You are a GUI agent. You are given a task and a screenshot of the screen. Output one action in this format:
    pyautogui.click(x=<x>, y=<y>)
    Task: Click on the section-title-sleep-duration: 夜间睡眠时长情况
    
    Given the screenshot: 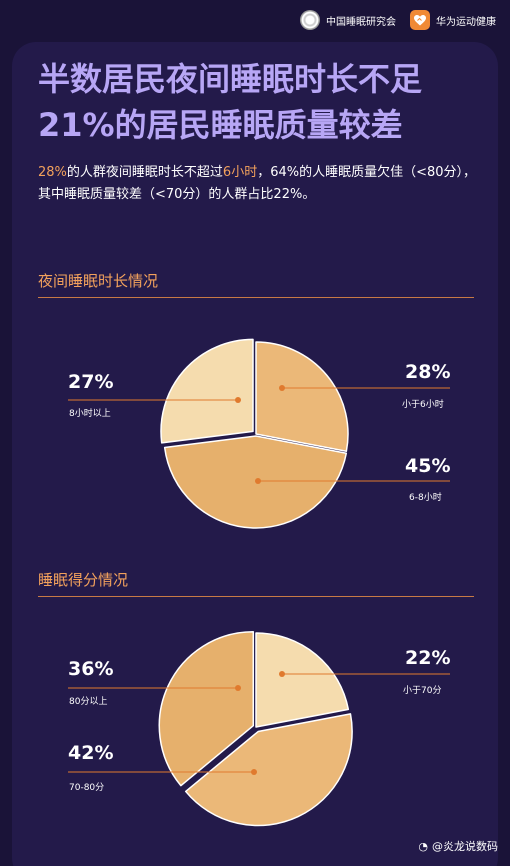 What is the action you would take?
    pyautogui.click(x=98, y=281)
    